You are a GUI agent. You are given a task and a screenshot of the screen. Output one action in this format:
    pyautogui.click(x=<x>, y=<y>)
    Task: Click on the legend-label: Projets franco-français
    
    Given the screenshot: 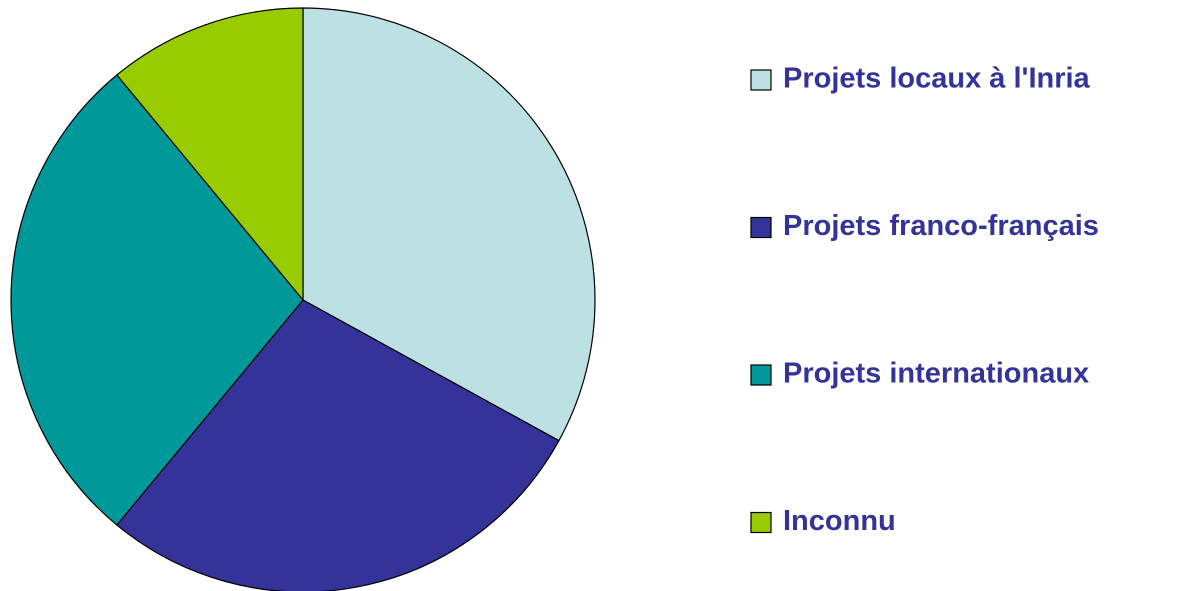 What is the action you would take?
    pyautogui.click(x=941, y=226)
    